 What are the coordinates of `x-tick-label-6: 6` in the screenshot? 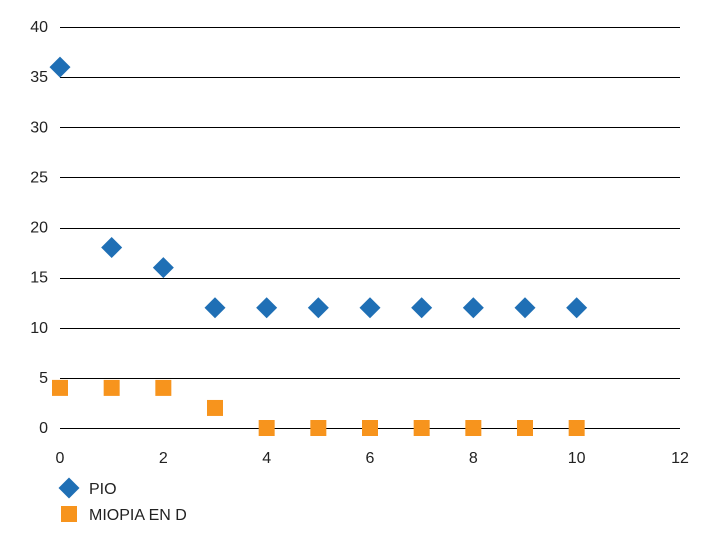 It's located at (370, 458).